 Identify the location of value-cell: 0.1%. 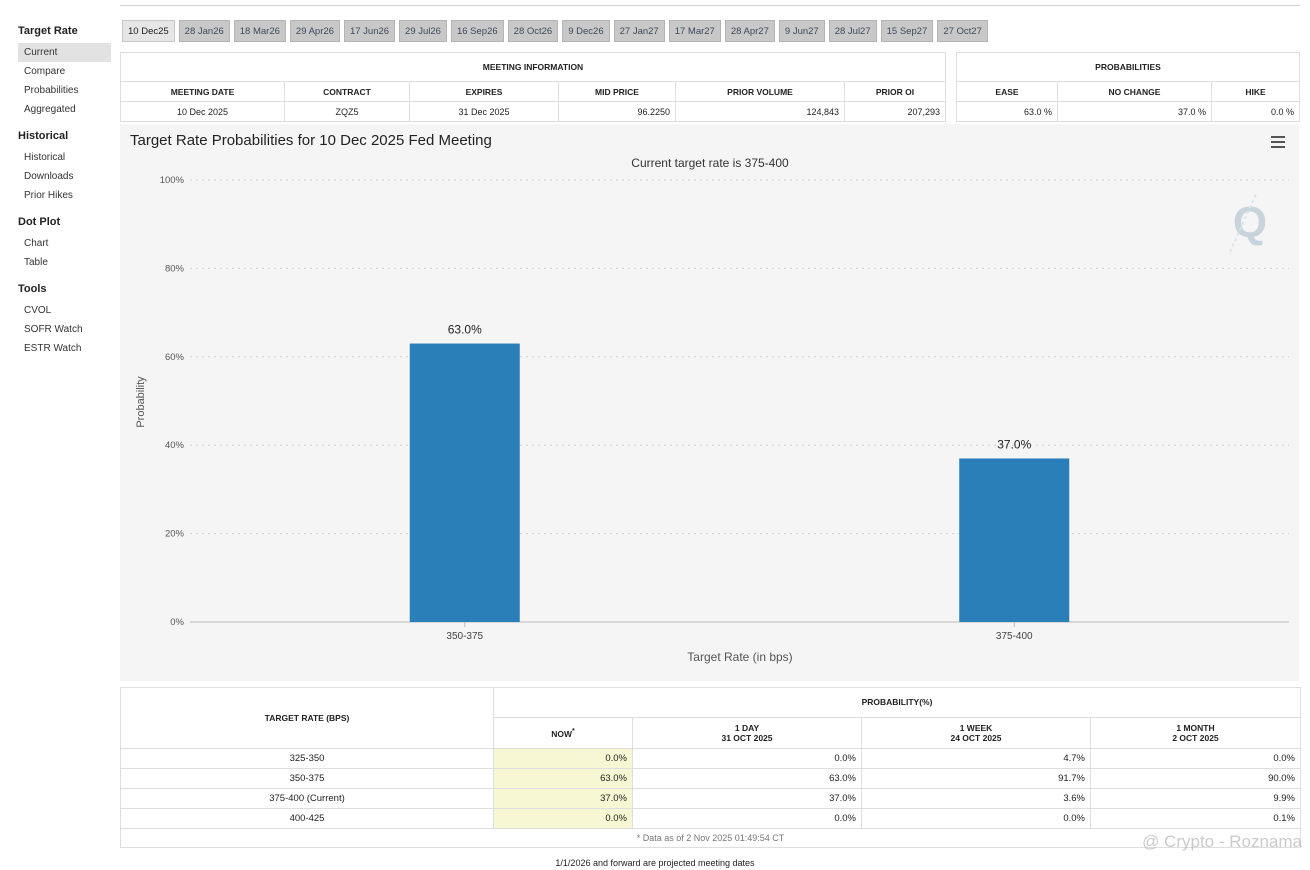
(1195, 818).